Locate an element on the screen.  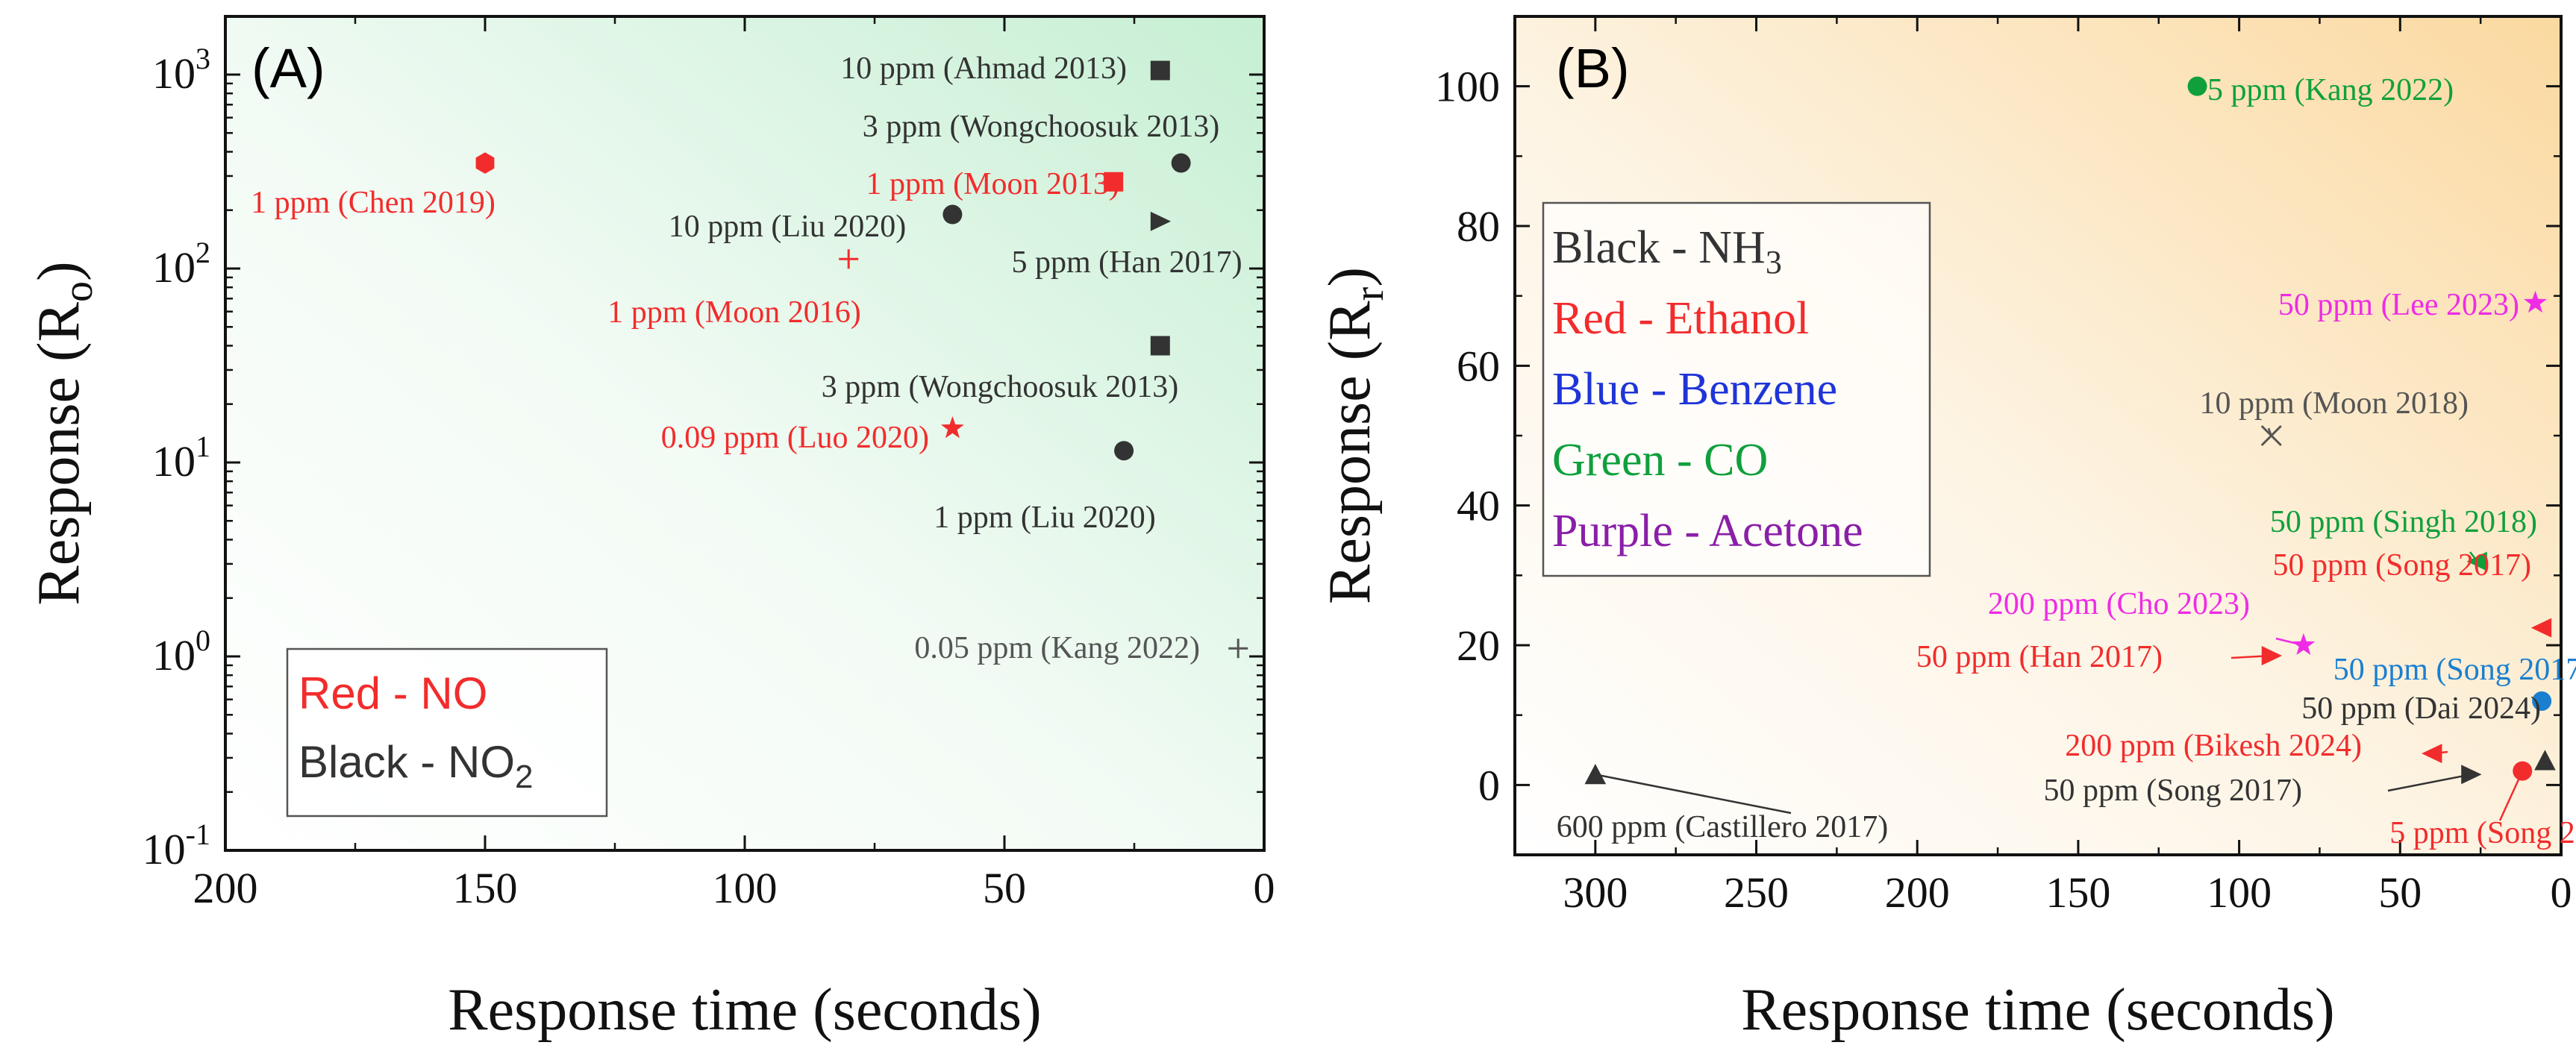
point-label: 200 ppm (Cho 2023) is located at coordinates (2119, 604).